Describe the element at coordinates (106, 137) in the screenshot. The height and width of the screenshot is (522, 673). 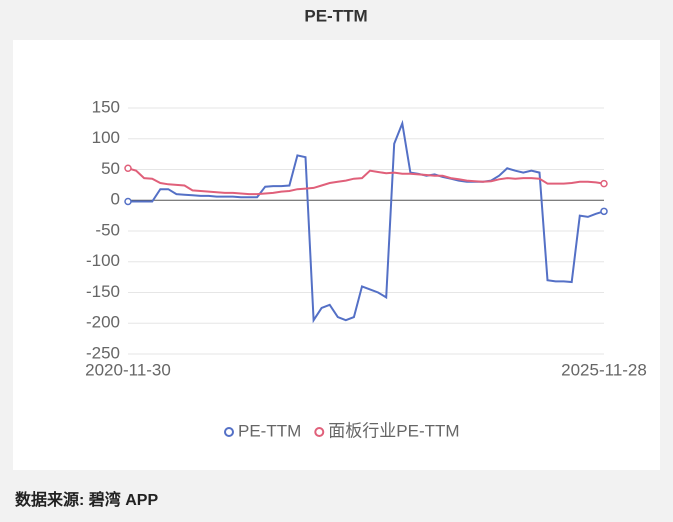
I see `y-tick-label: 100` at that location.